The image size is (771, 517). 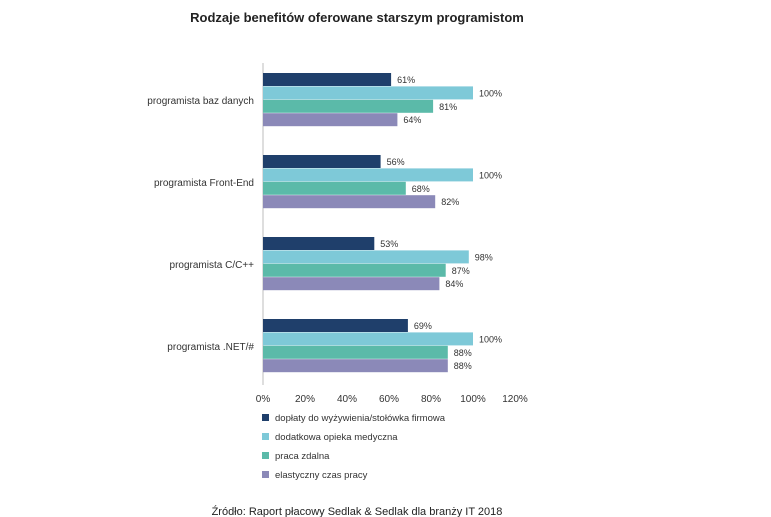 I want to click on data-label: 69%, so click(x=423, y=326).